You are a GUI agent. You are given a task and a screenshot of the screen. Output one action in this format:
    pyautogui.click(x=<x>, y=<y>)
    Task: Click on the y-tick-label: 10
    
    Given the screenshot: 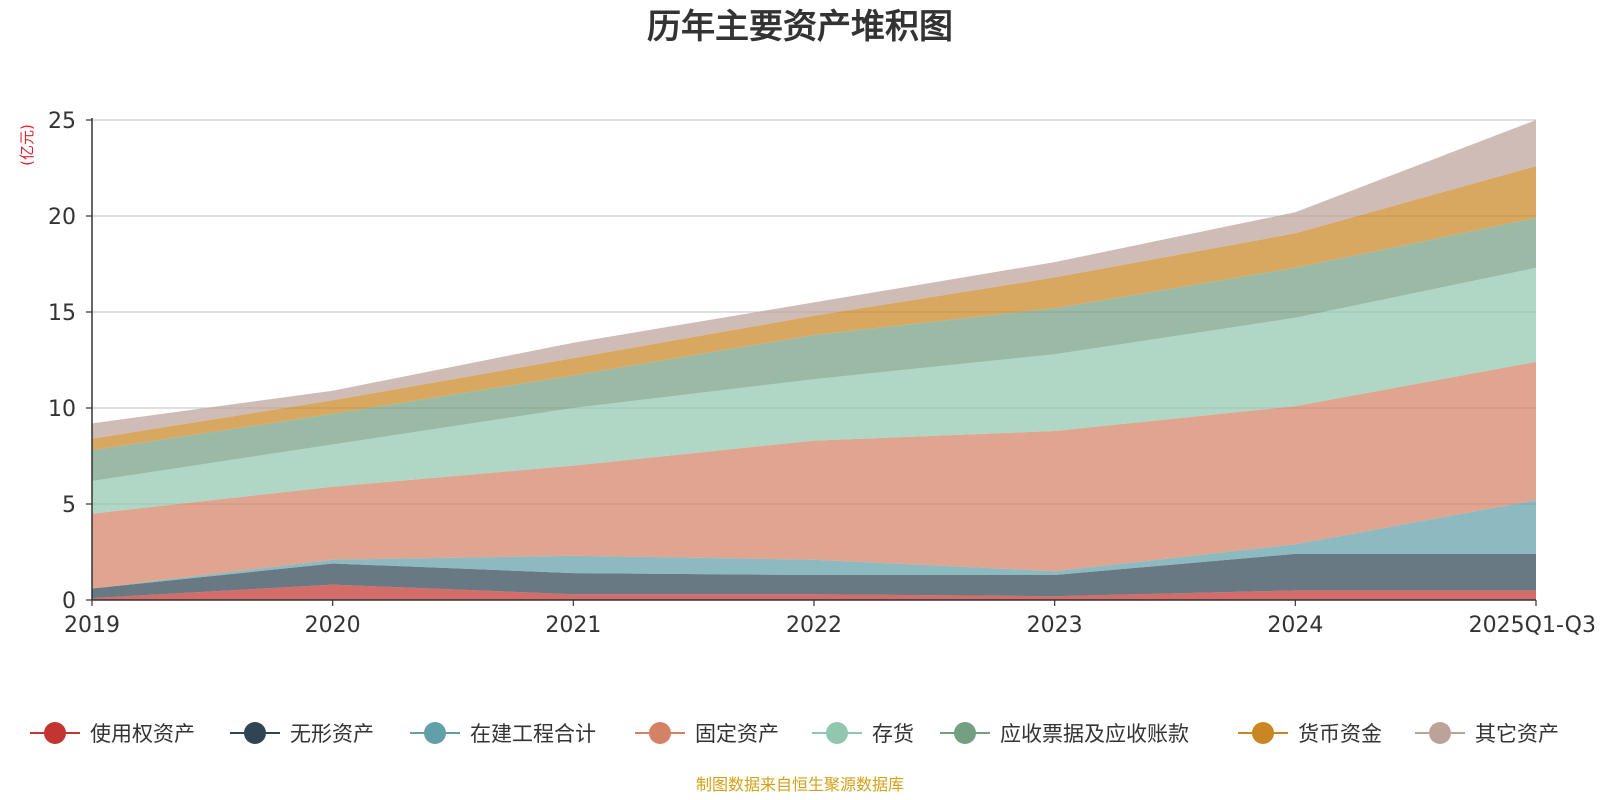 What is the action you would take?
    pyautogui.click(x=62, y=409)
    